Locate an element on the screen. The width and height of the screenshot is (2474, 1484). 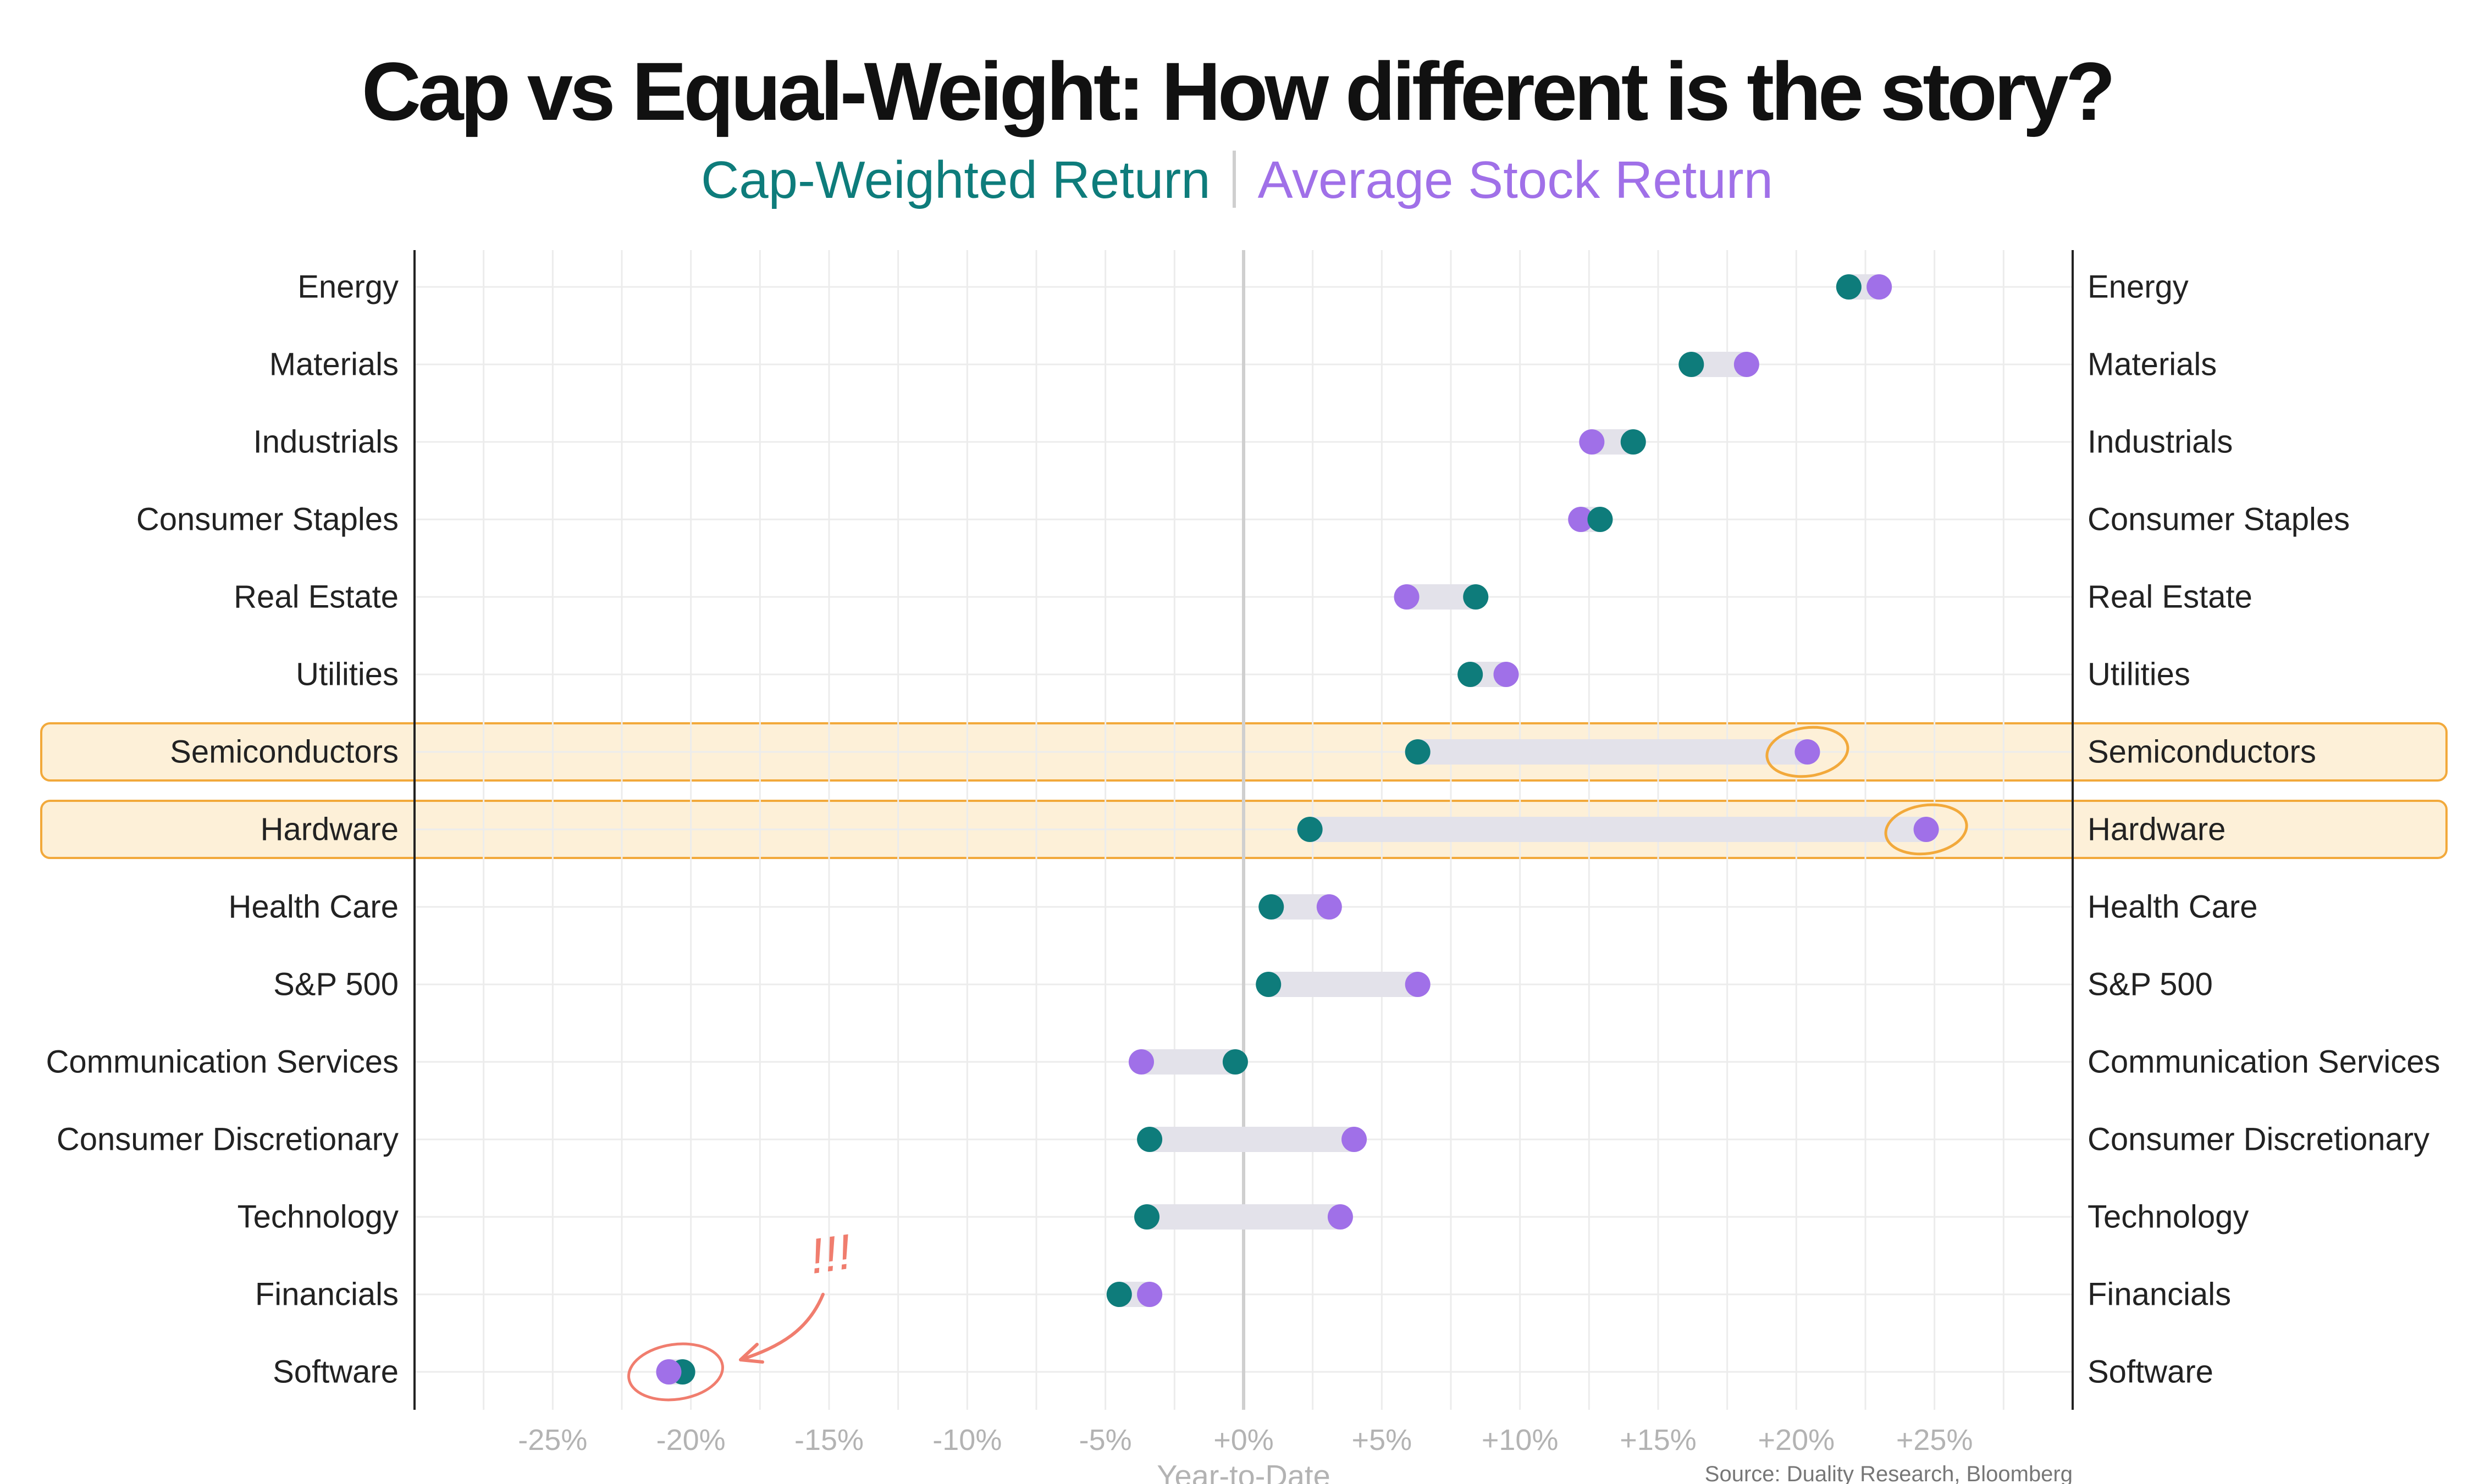
row-industrials: Industrials Industrials is located at coordinates (1243, 442).